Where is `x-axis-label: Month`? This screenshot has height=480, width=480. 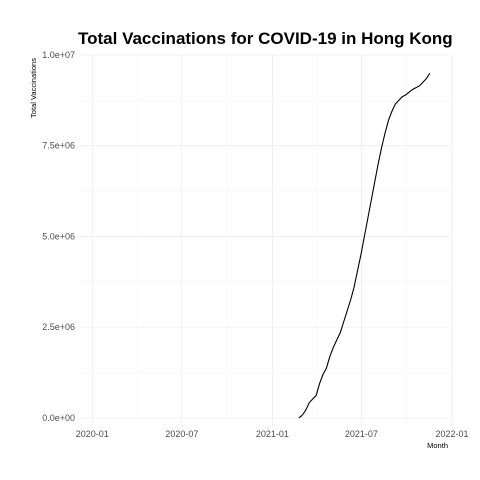 x-axis-label: Month is located at coordinates (437, 445).